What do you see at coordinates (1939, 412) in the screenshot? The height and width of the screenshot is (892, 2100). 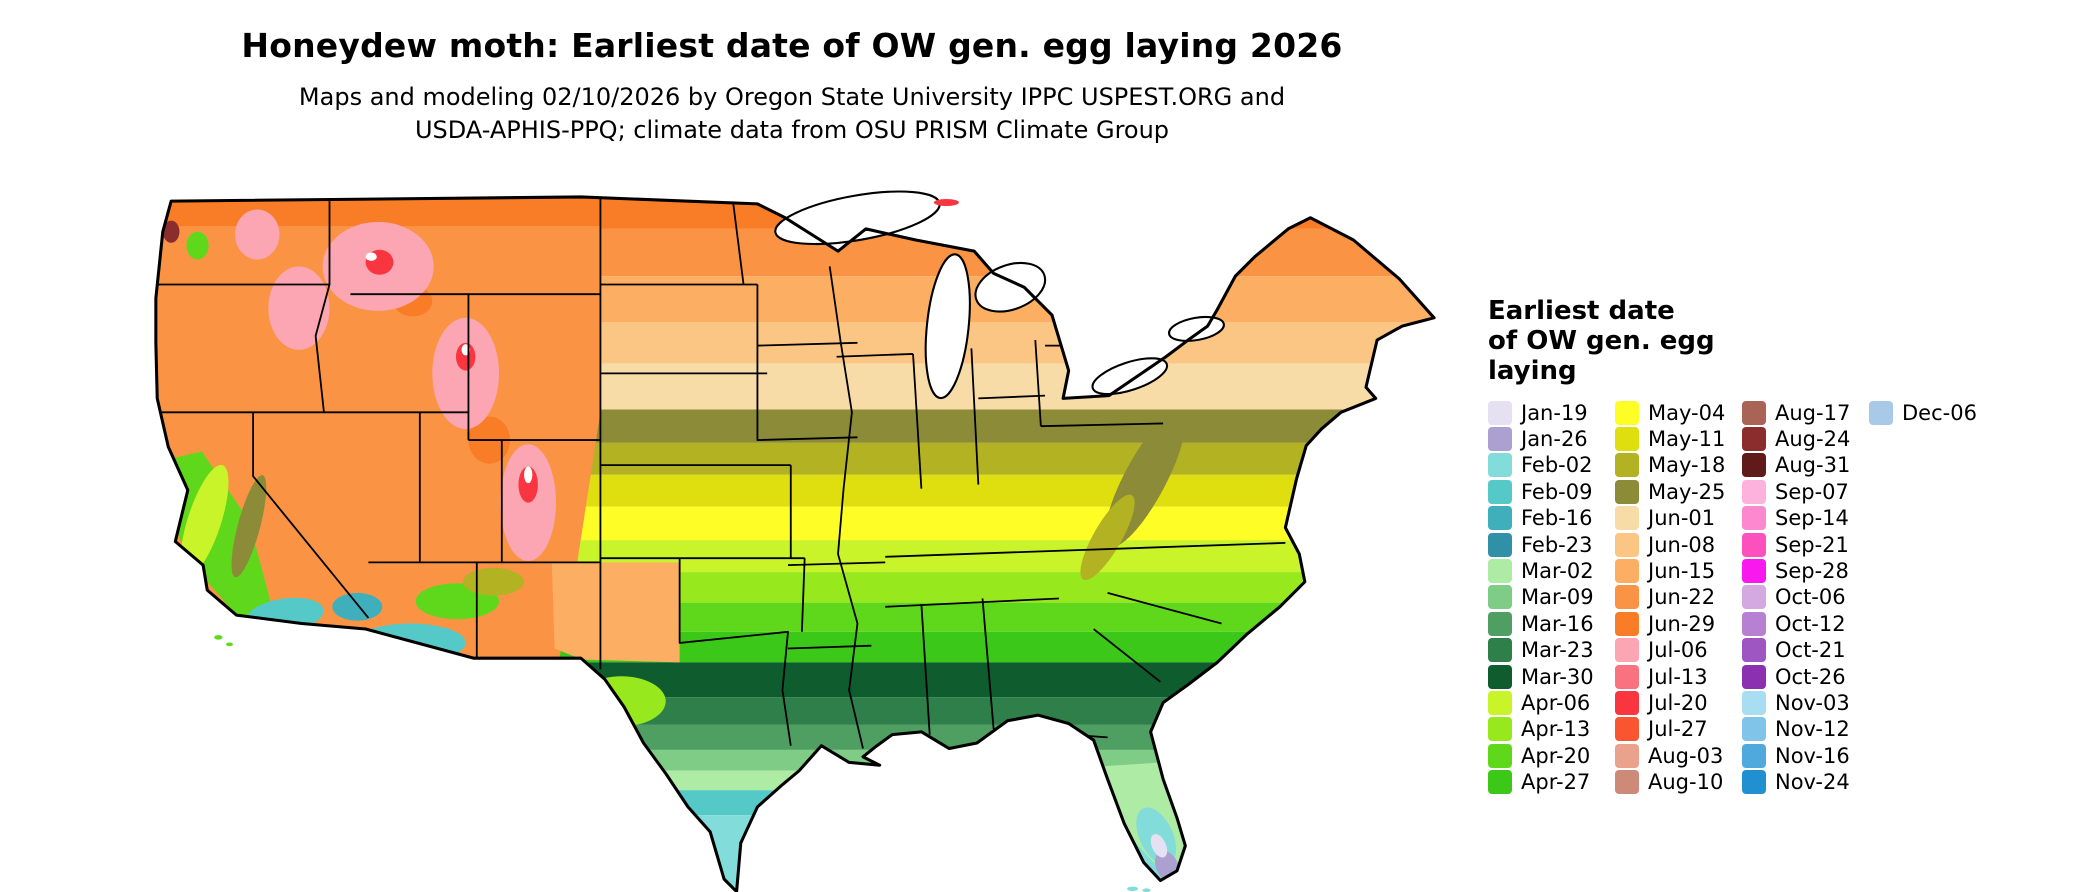 I see `legend-item-label: Dec-06` at bounding box center [1939, 412].